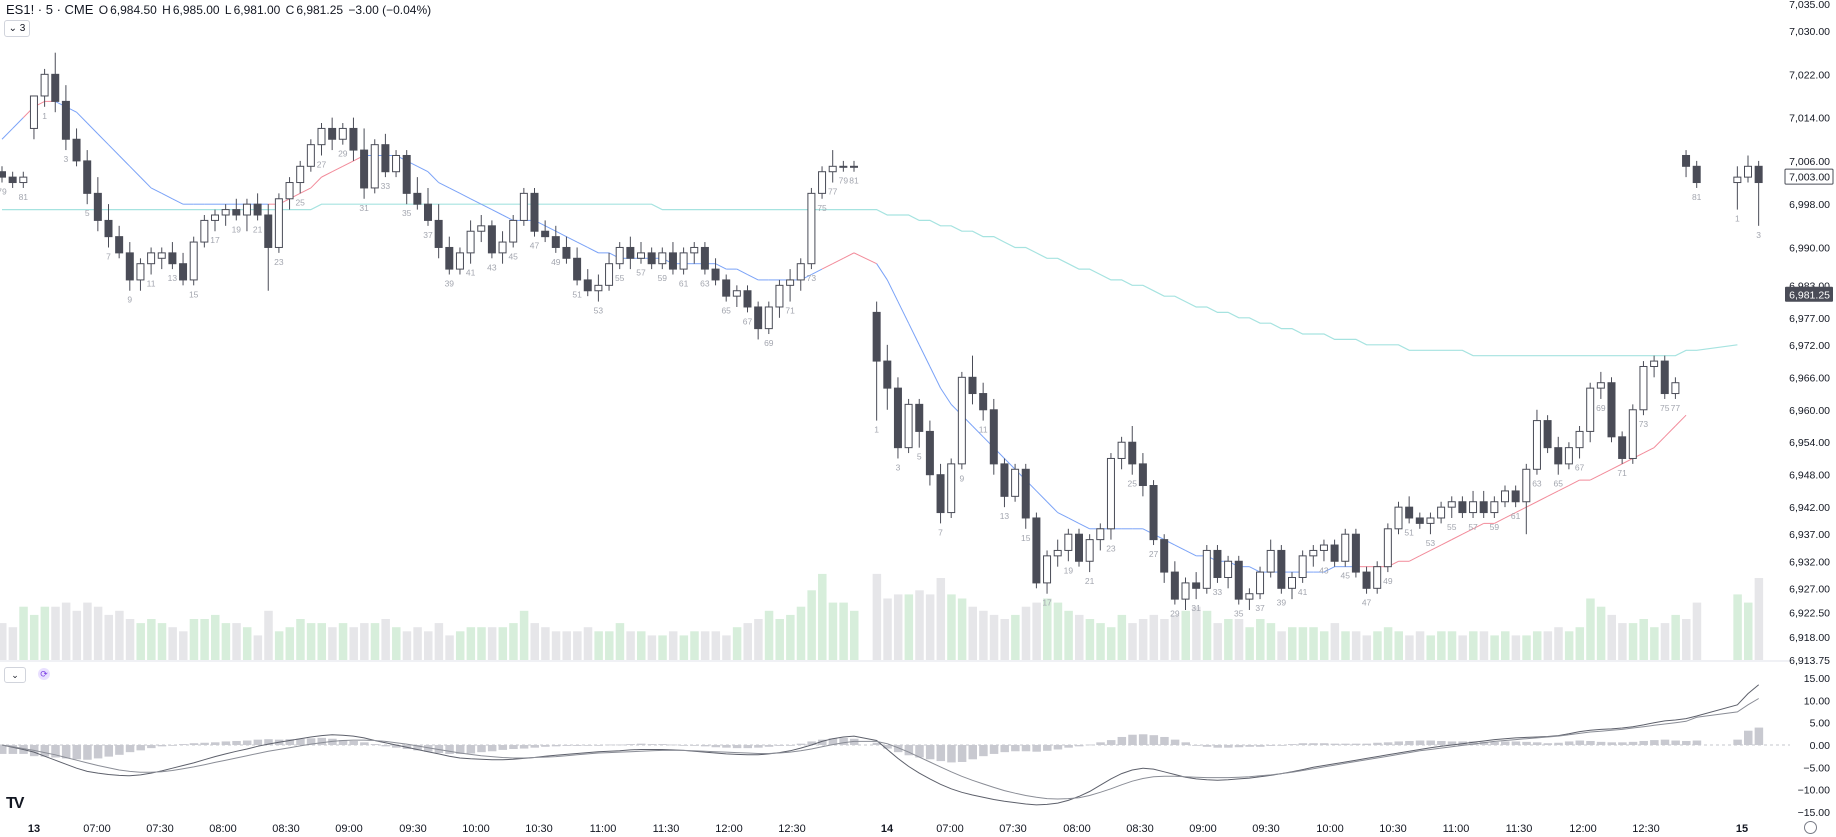 Image resolution: width=1836 pixels, height=837 pixels. What do you see at coordinates (258, 229) in the screenshot?
I see `bar-count-label: 21` at bounding box center [258, 229].